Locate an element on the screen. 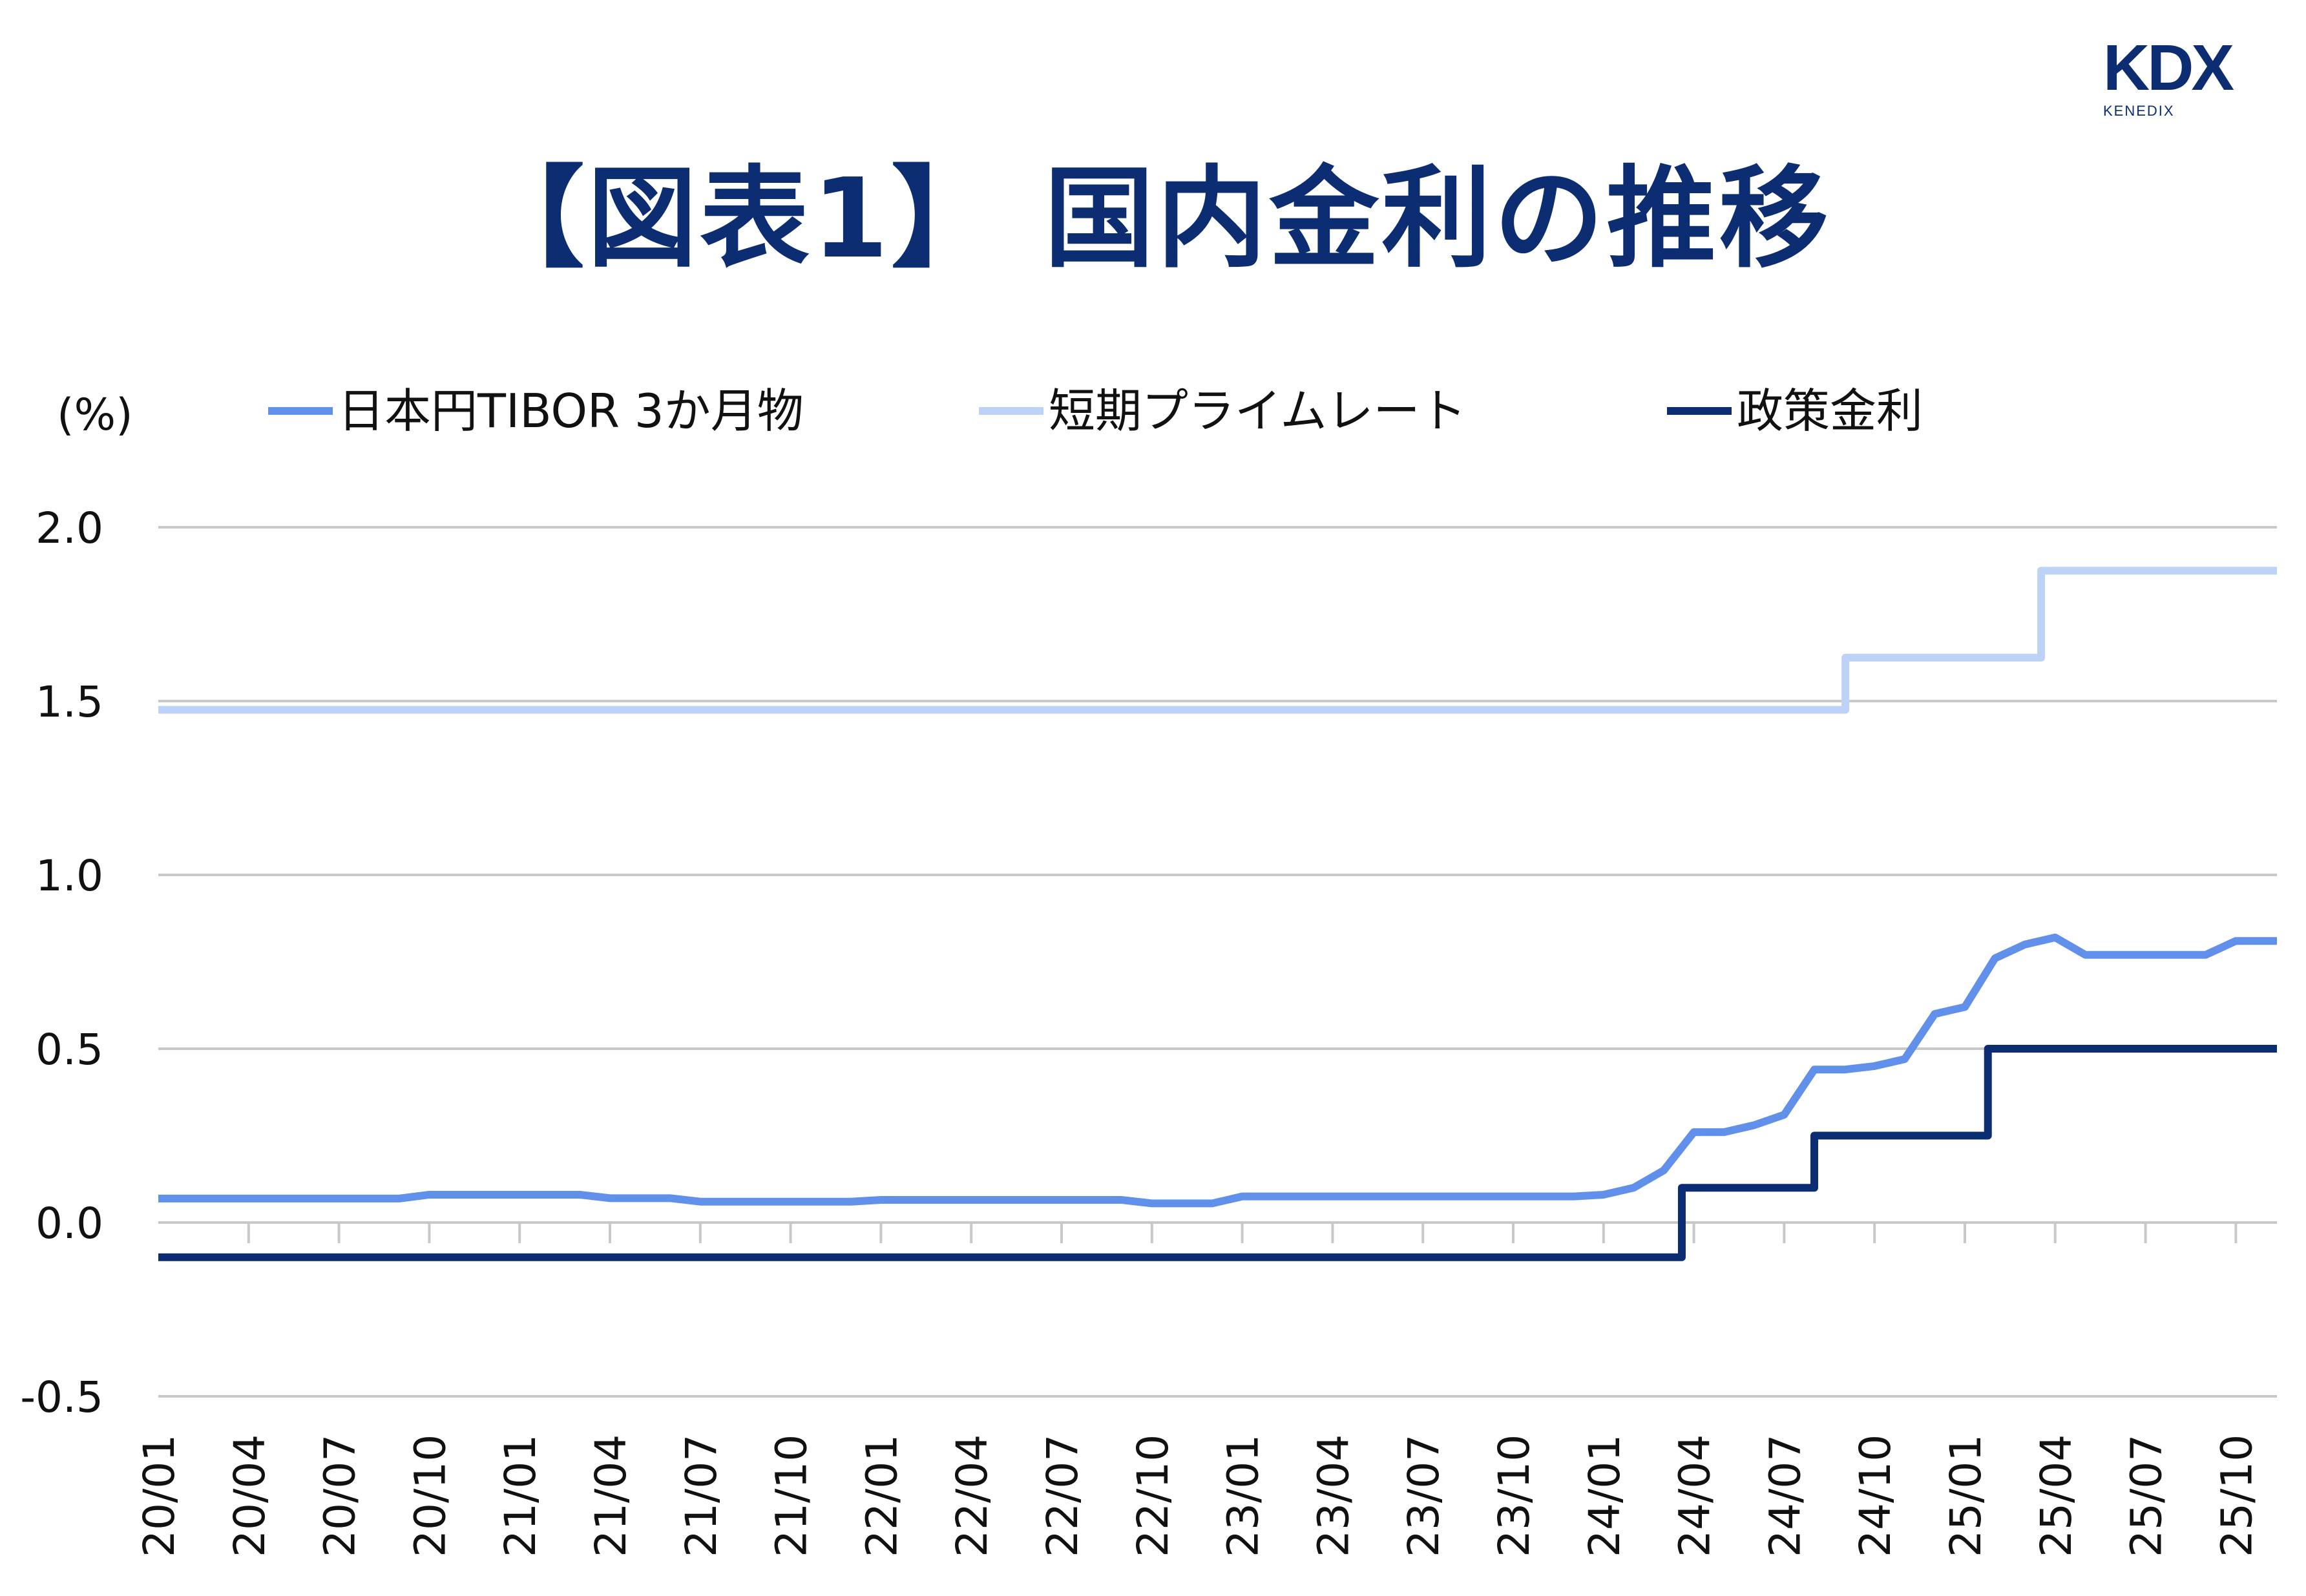 This screenshot has height=1596, width=2306. x-tick-label: 23/07 is located at coordinates (1424, 1496).